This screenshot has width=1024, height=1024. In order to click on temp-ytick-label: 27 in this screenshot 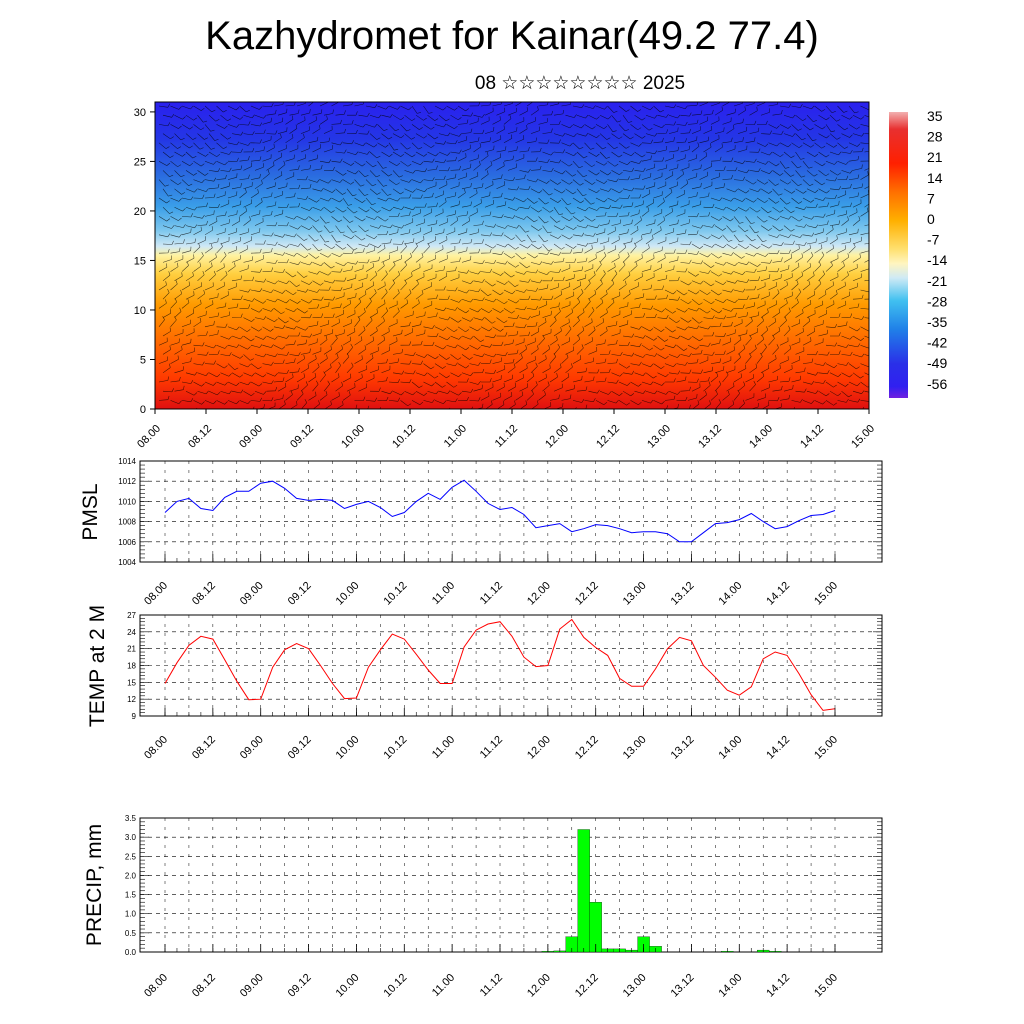, I will do `click(131, 615)`.